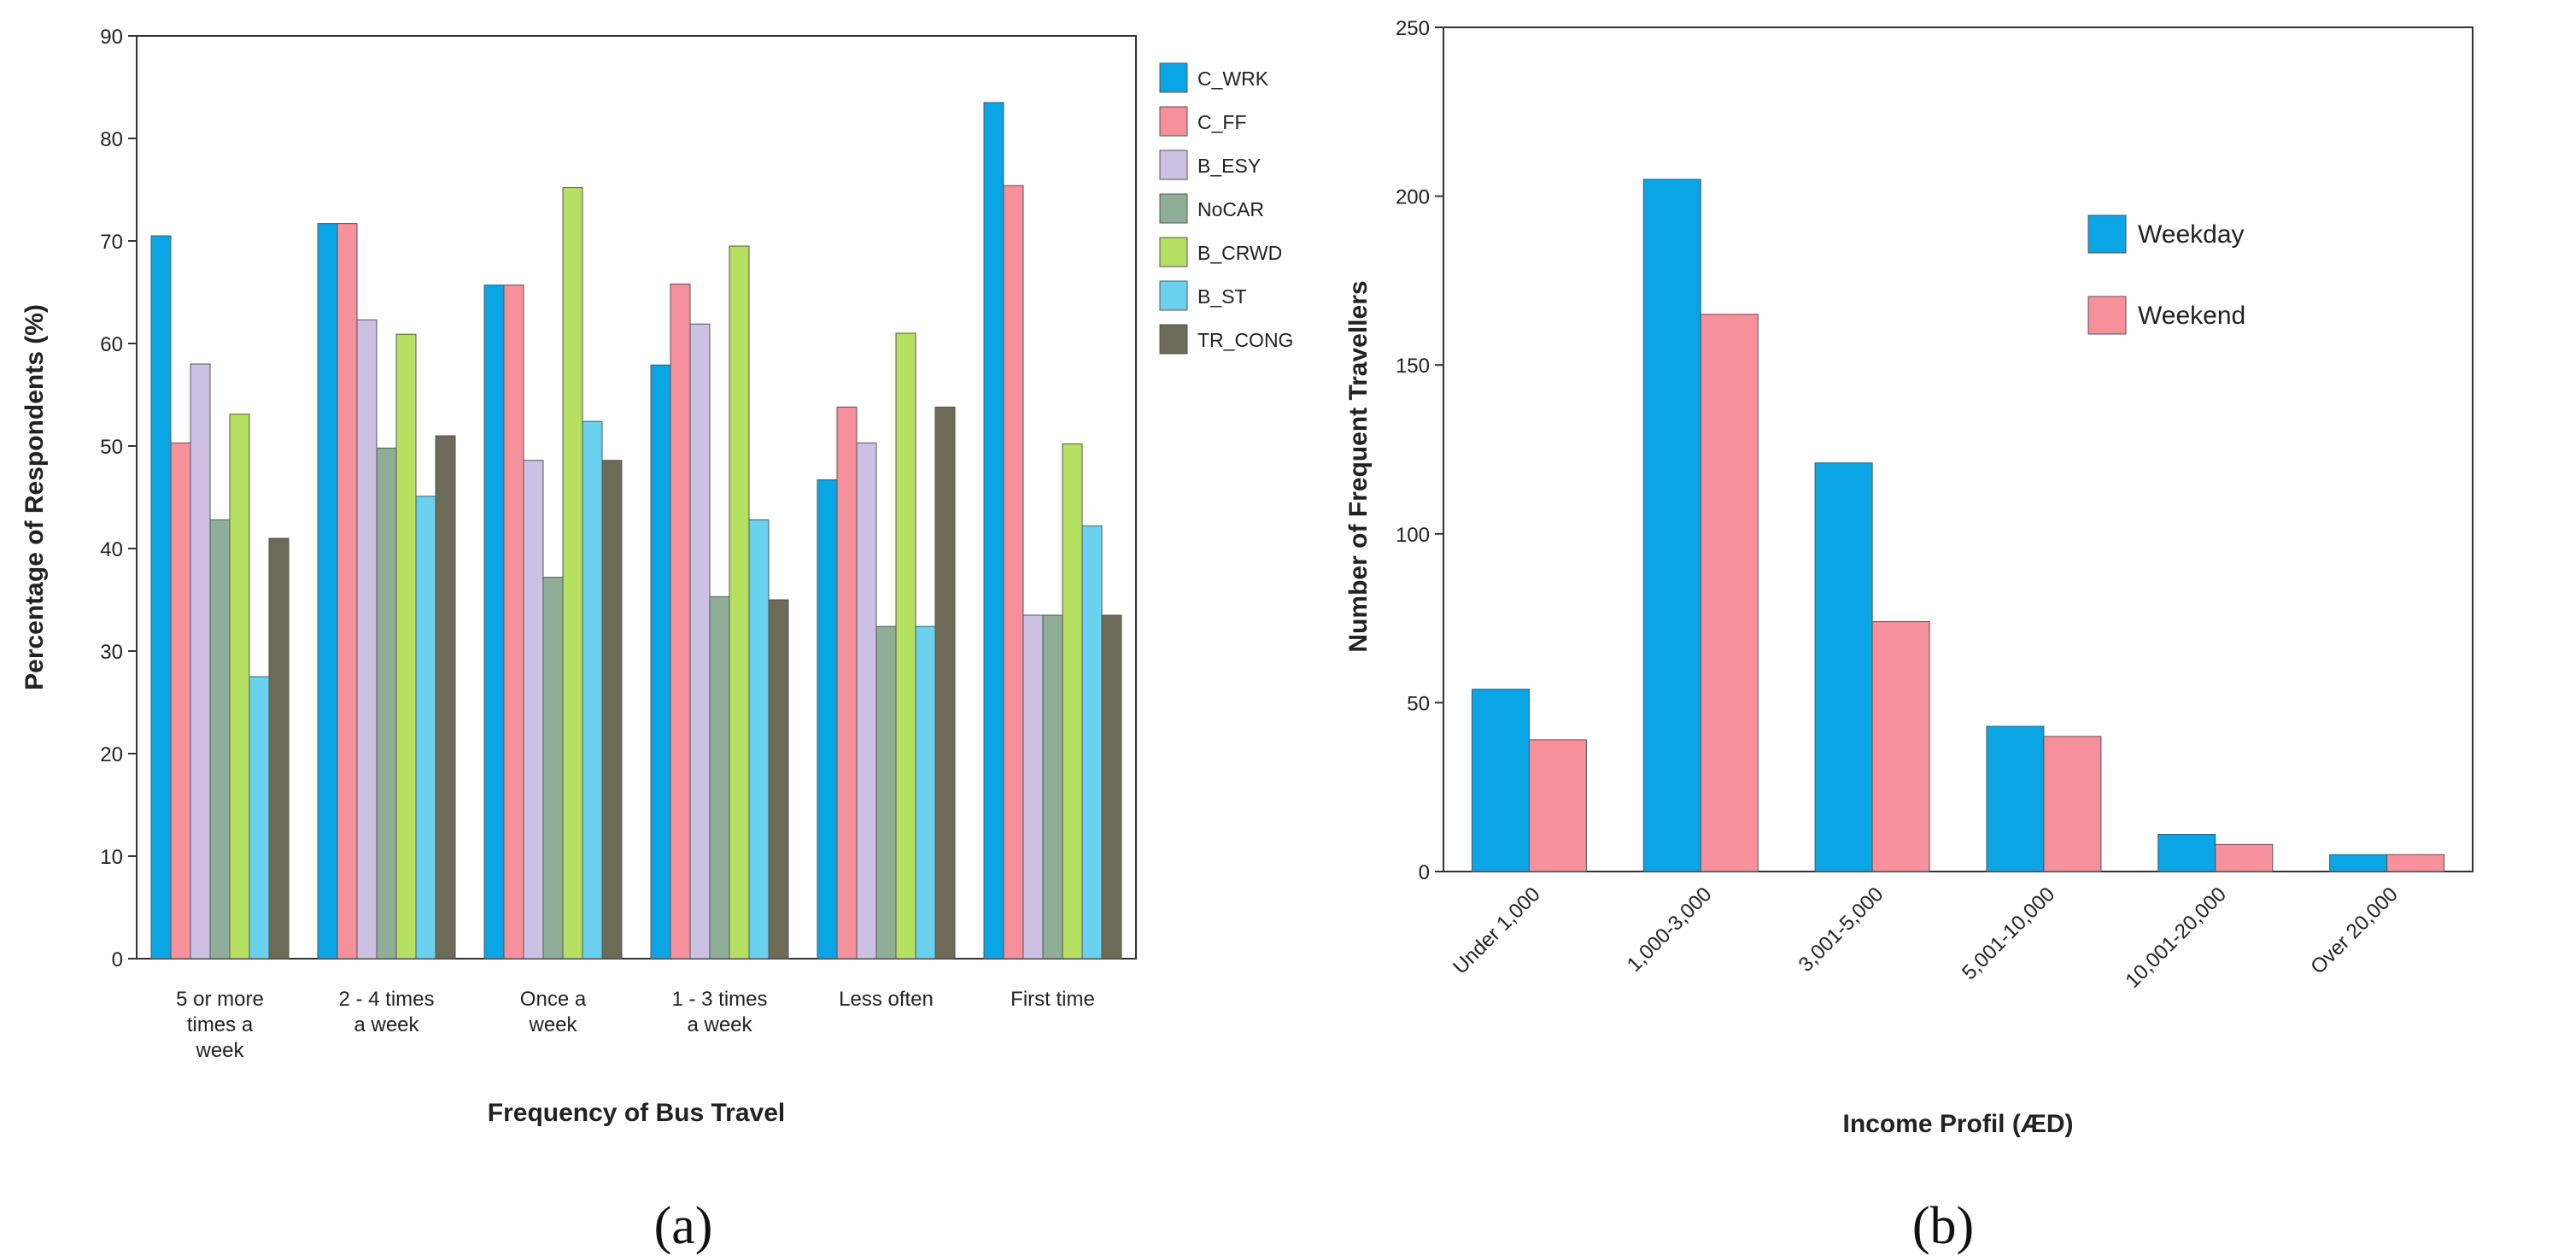  Describe the element at coordinates (1173, 252) in the screenshot. I see `legend-swatch-b-crwd` at that location.